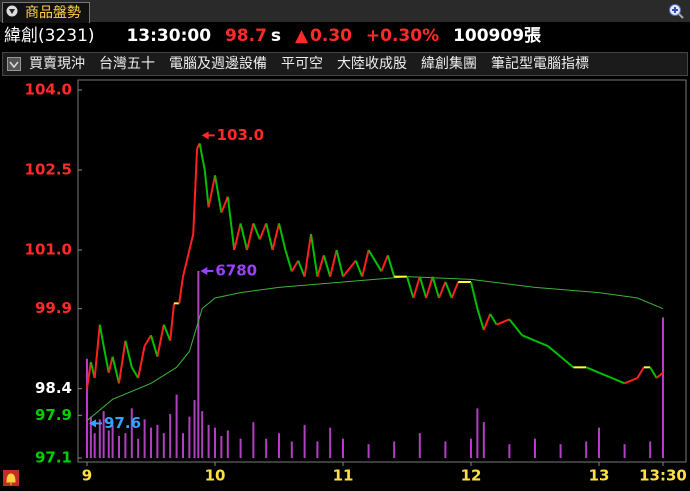 The height and width of the screenshot is (491, 690). I want to click on bell-icon, so click(11, 478).